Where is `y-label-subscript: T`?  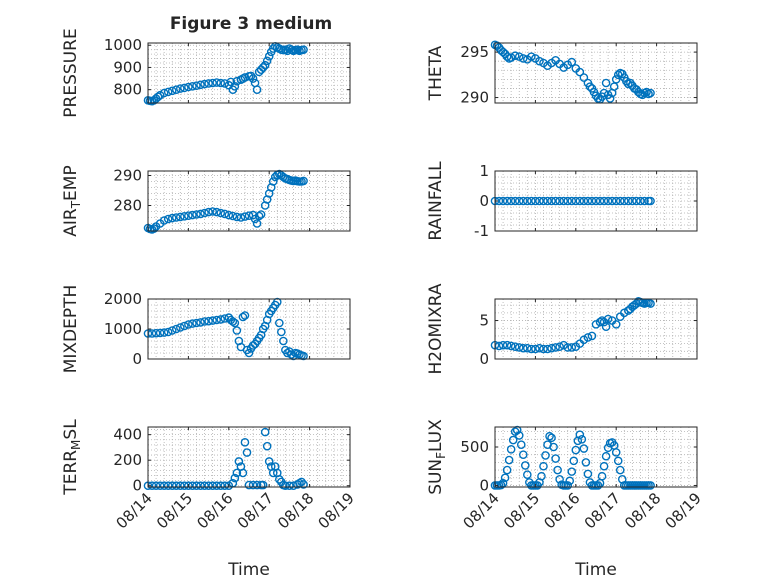 y-label-subscript: T is located at coordinates (76, 204).